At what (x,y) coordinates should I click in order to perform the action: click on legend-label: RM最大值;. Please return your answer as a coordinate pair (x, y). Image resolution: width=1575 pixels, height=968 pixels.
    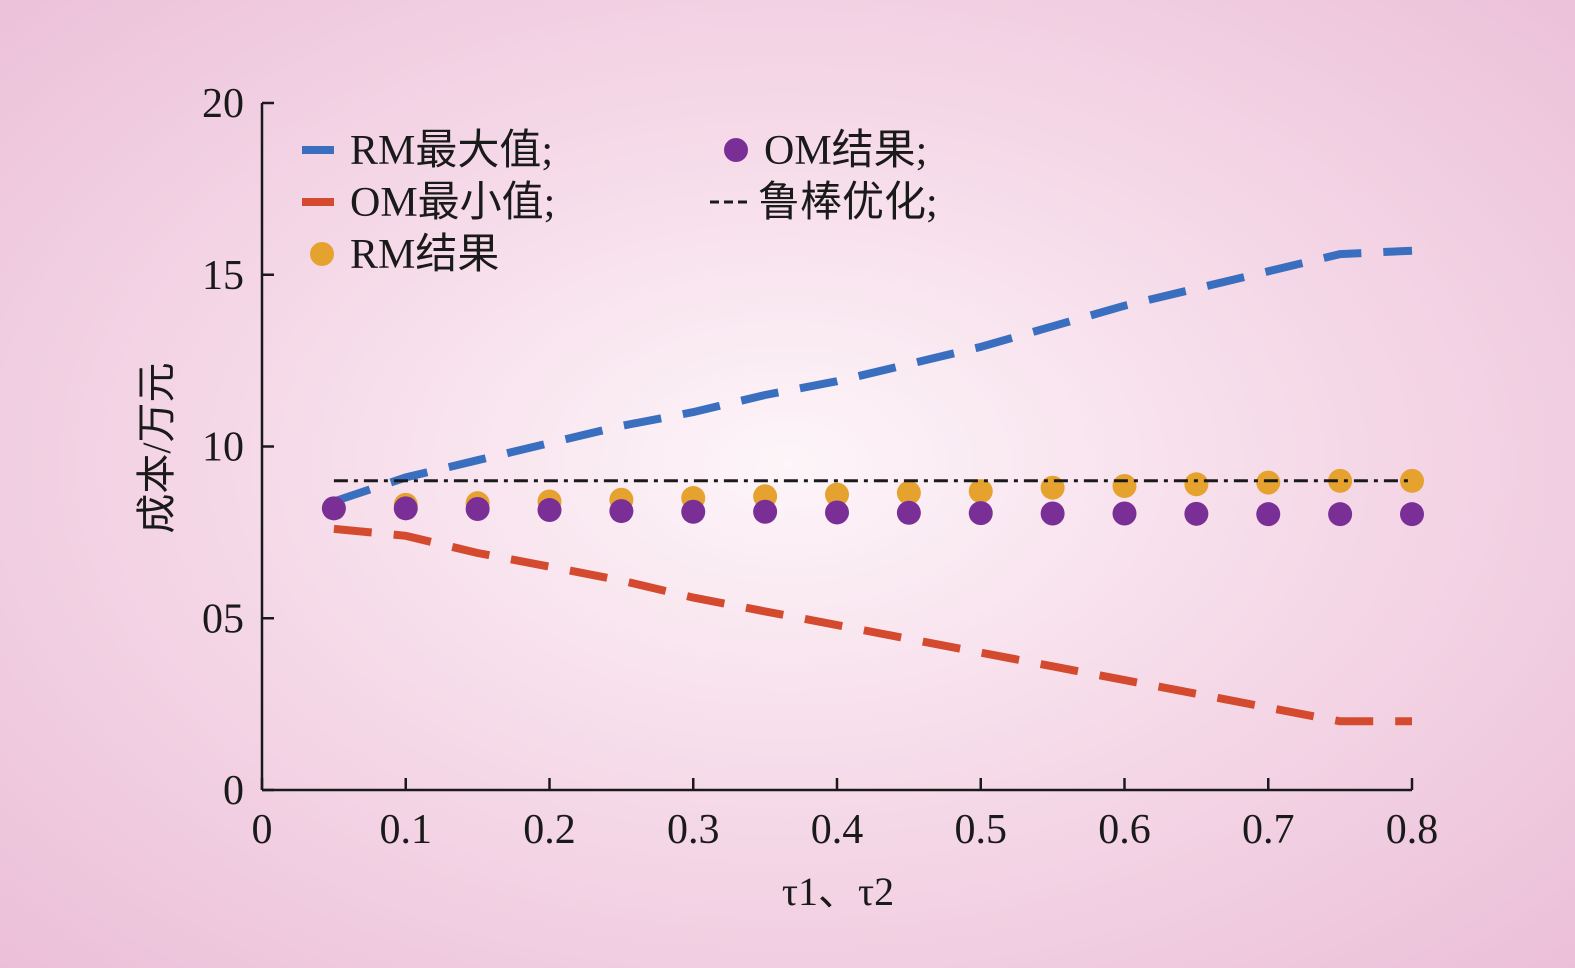
    Looking at the image, I should click on (451, 151).